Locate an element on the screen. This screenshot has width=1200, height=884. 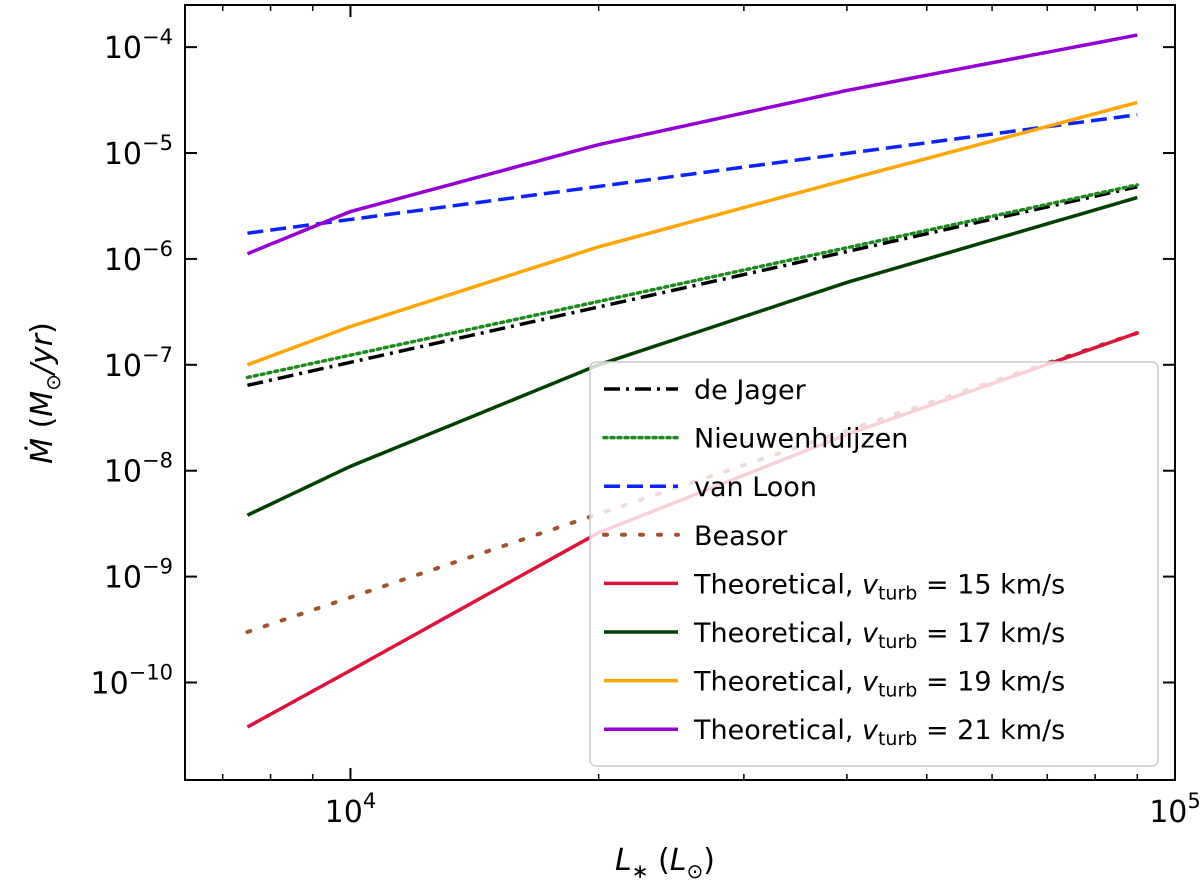
x-axis-title: L∗ (L⊙) is located at coordinates (665, 863).